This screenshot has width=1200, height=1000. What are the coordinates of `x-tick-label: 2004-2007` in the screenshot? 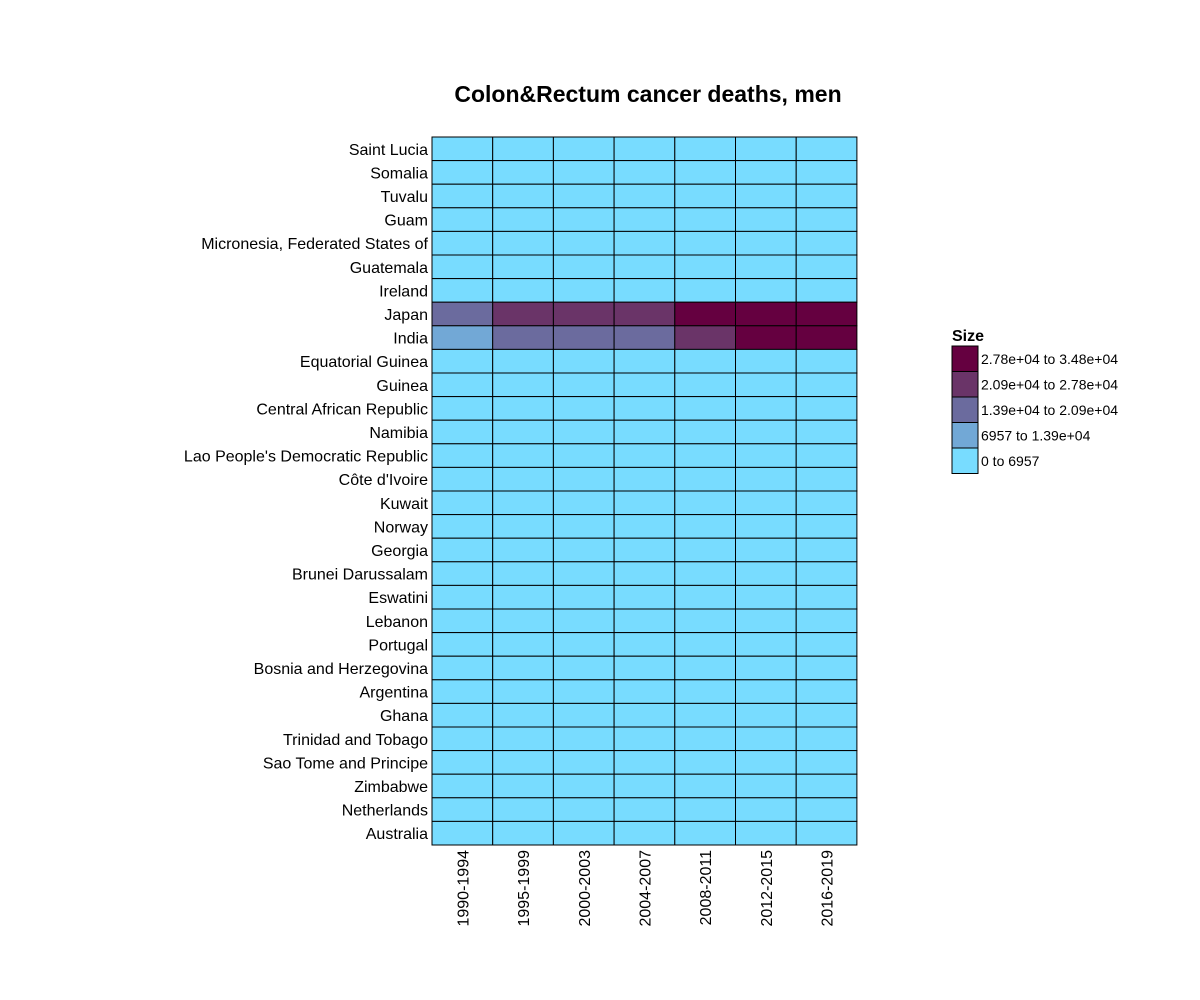 It's located at (645, 888).